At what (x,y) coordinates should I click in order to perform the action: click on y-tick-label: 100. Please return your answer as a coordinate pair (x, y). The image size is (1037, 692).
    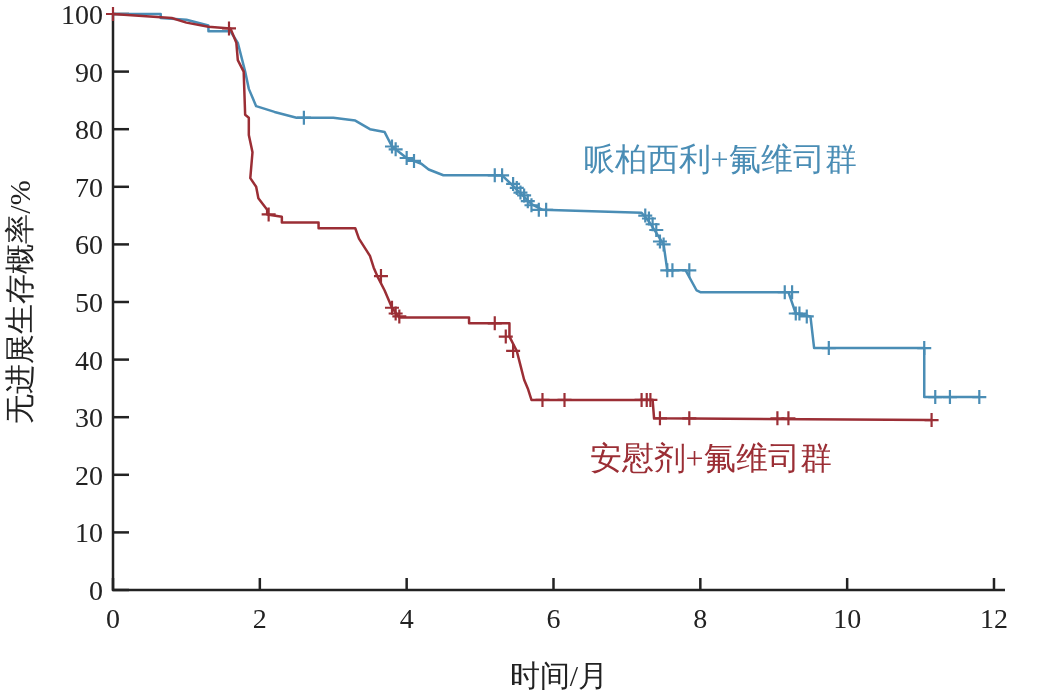
    Looking at the image, I should click on (82, 15).